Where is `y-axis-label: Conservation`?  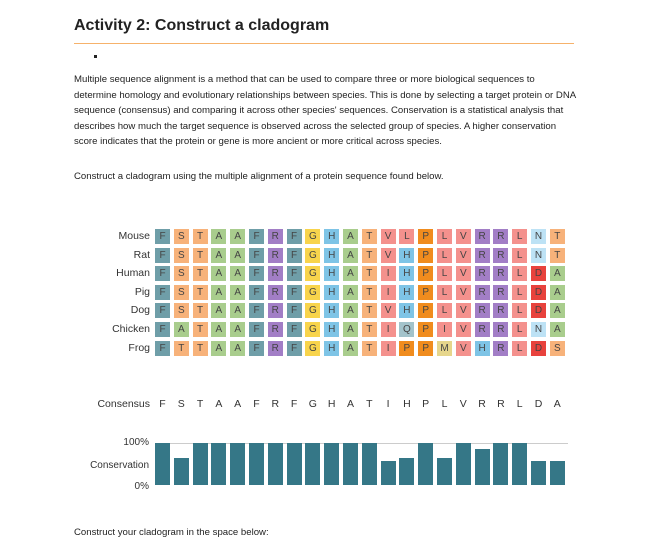
y-axis-label: Conservation is located at coordinates (119, 465).